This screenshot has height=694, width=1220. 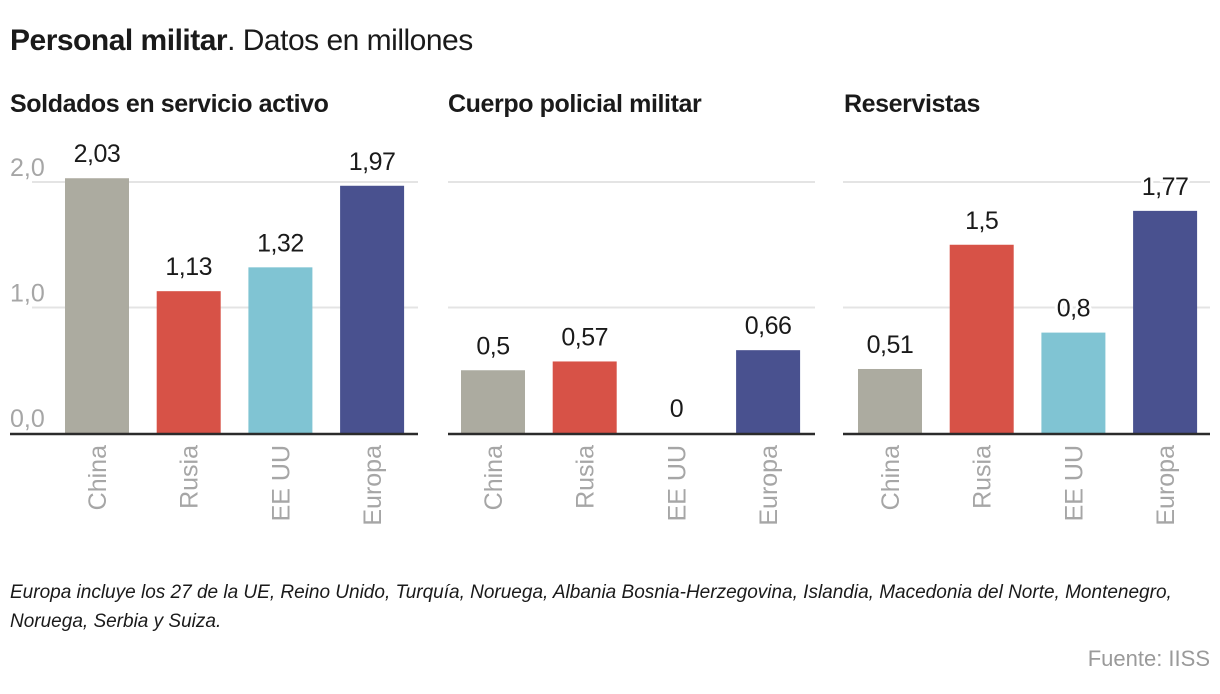 I want to click on data-label: 0,8, so click(x=1073, y=309).